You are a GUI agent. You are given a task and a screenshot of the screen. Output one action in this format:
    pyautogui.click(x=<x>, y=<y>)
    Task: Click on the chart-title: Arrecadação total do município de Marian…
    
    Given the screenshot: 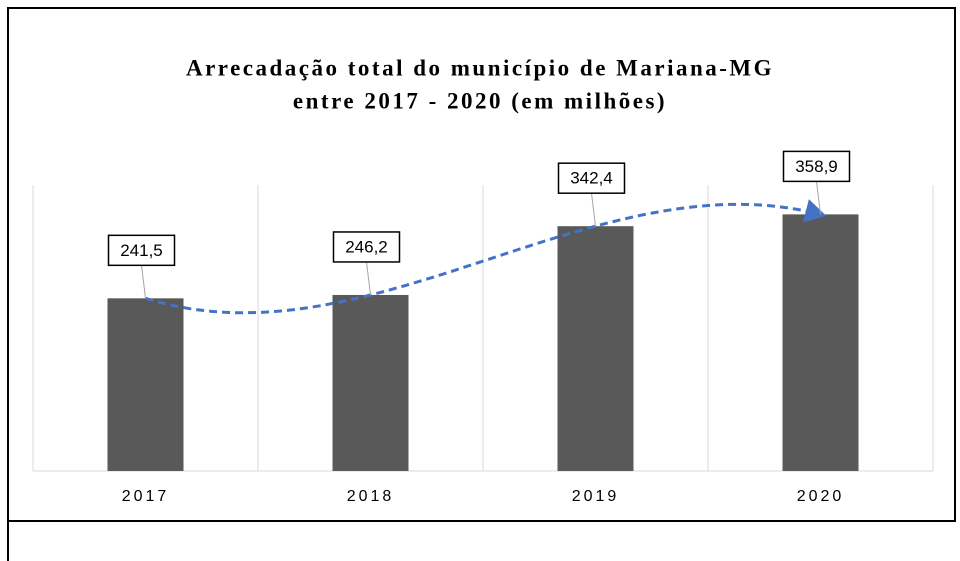 What is the action you would take?
    pyautogui.click(x=480, y=67)
    